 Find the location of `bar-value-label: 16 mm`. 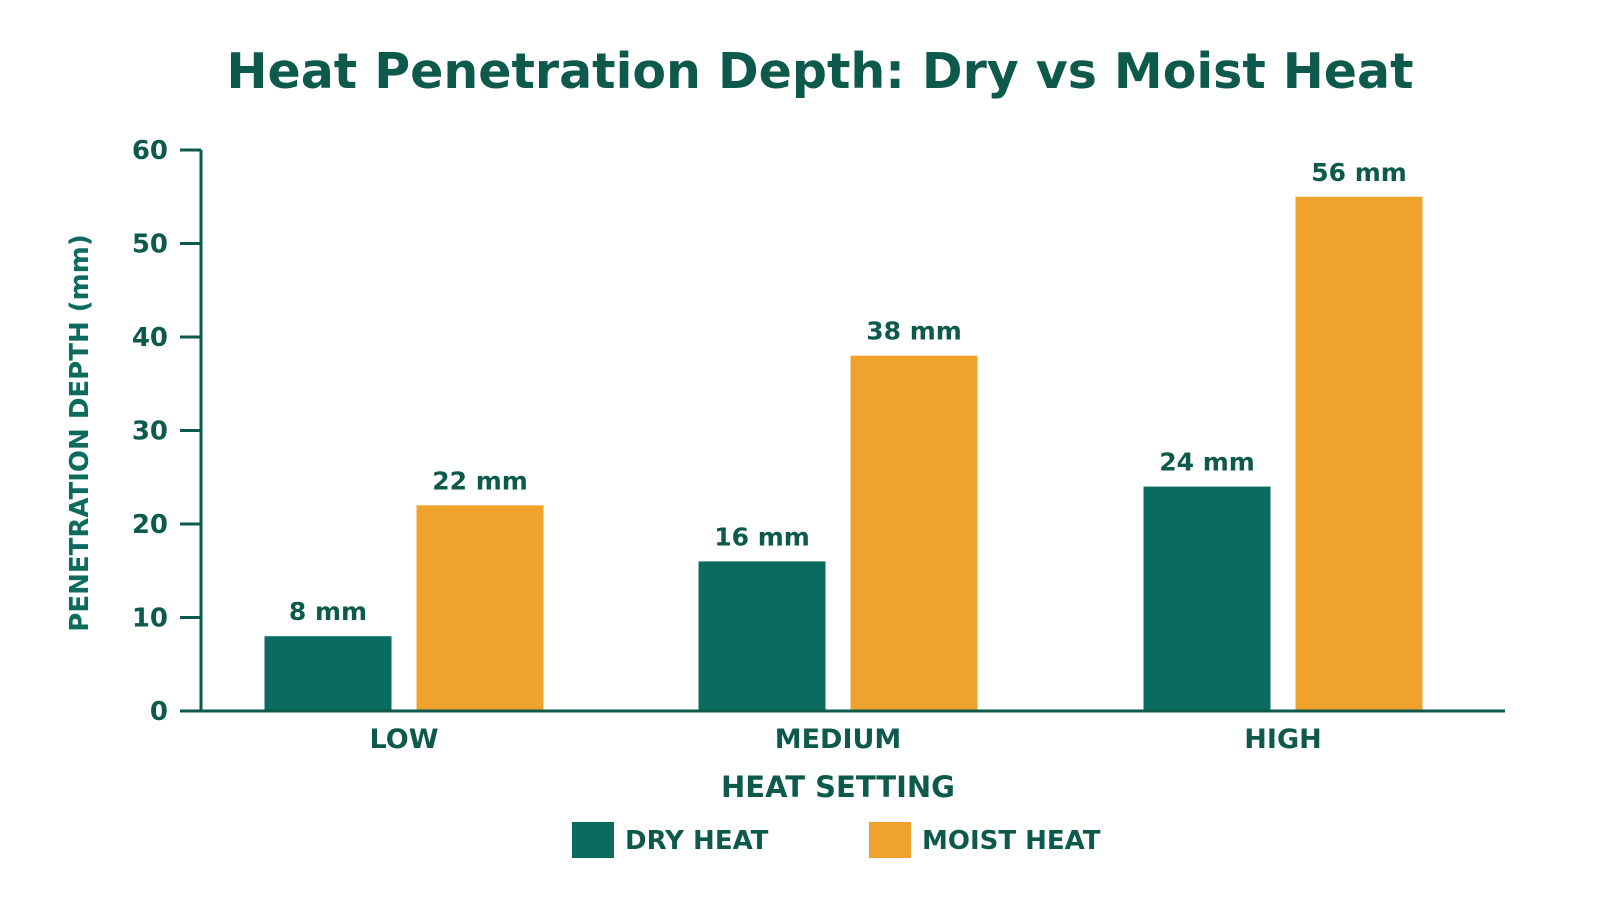

bar-value-label: 16 mm is located at coordinates (762, 536).